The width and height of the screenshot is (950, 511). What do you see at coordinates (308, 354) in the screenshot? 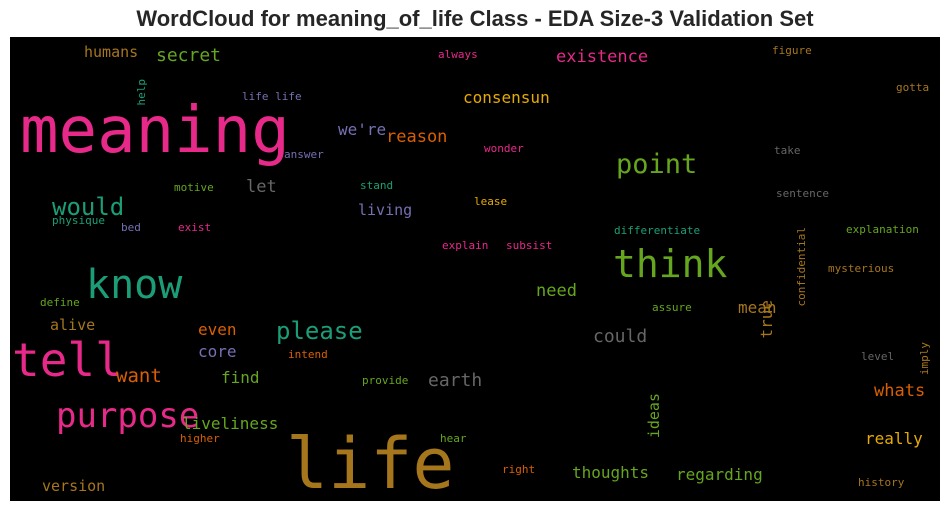
I see `word-intend: intend` at bounding box center [308, 354].